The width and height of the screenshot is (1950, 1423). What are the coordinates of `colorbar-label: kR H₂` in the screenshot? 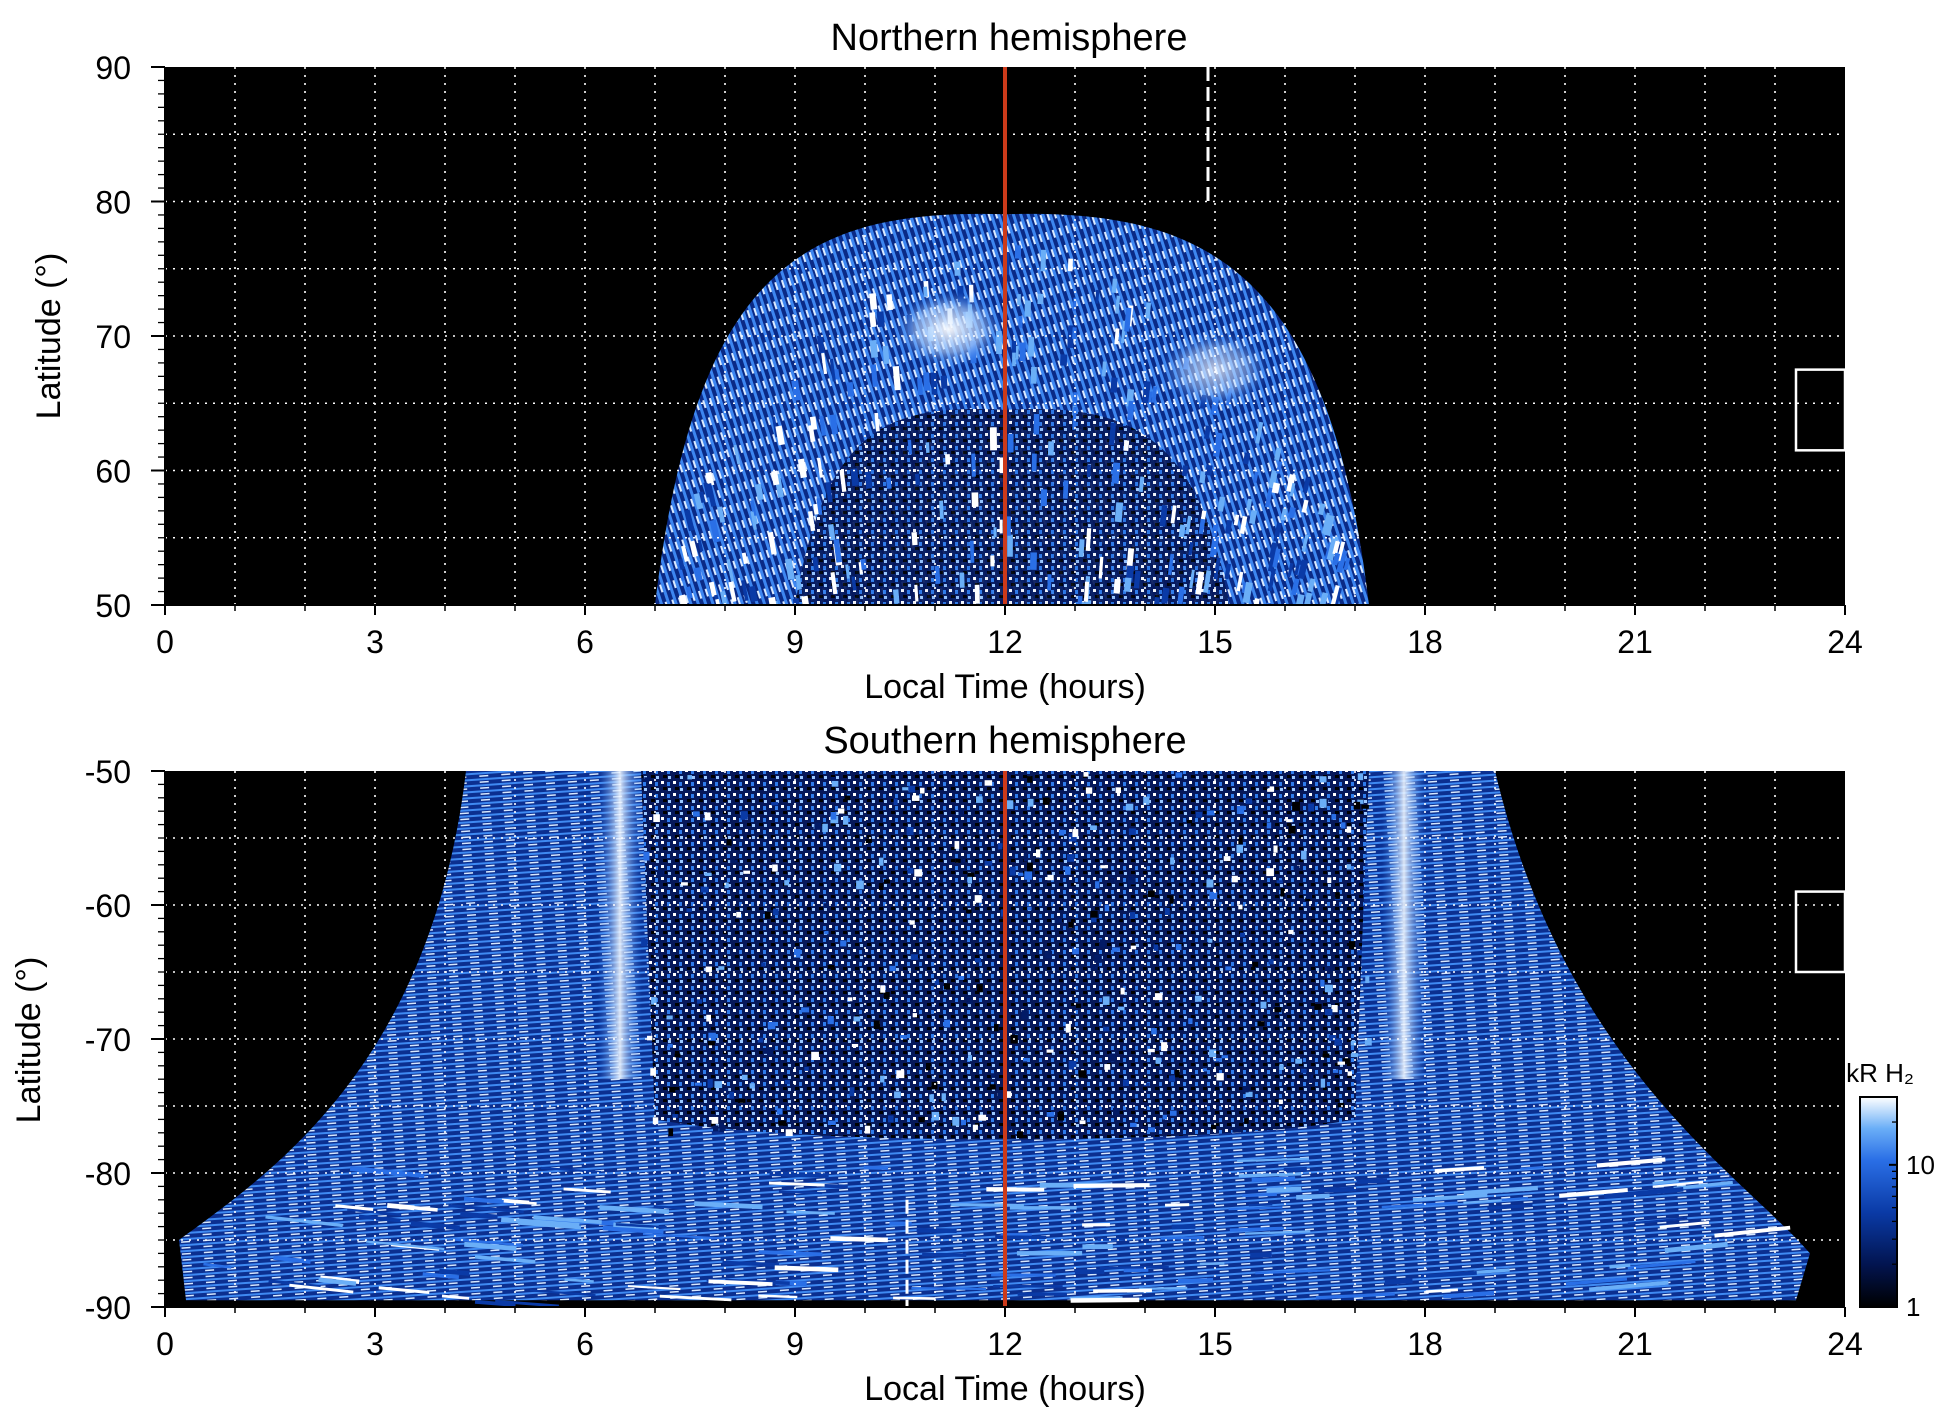 It's located at (1880, 1073).